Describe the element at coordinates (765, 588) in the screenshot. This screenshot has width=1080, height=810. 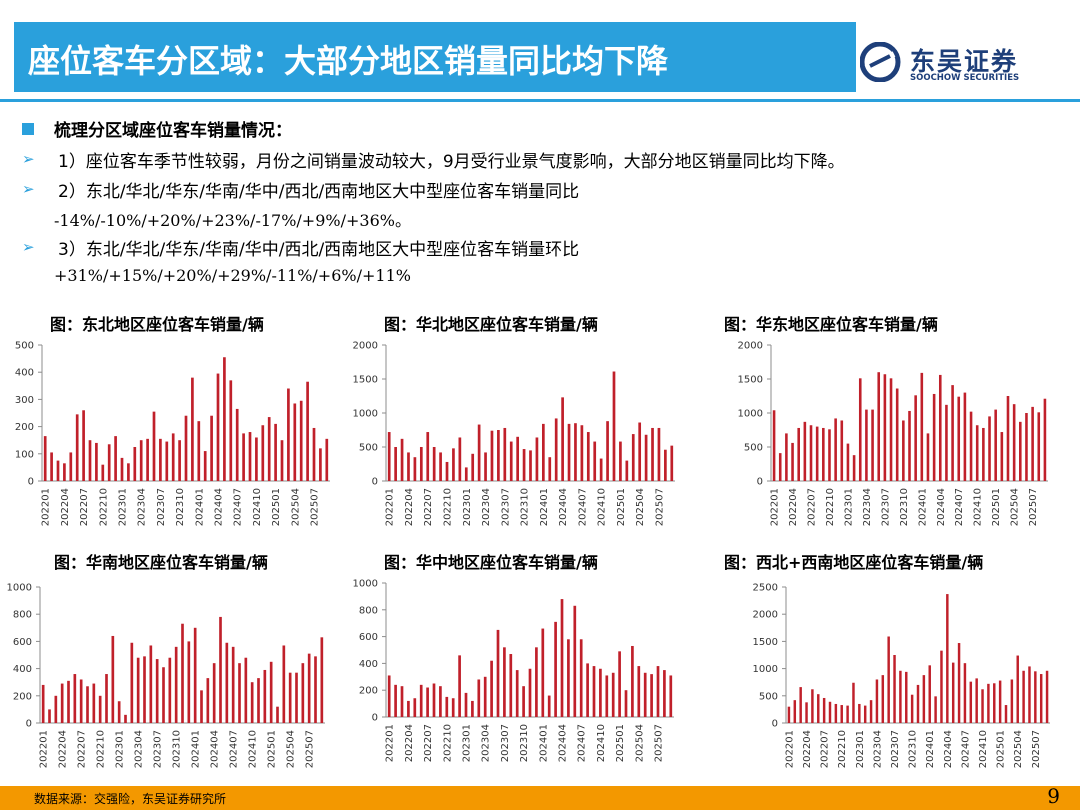
I see `y-tick-label: 2500` at that location.